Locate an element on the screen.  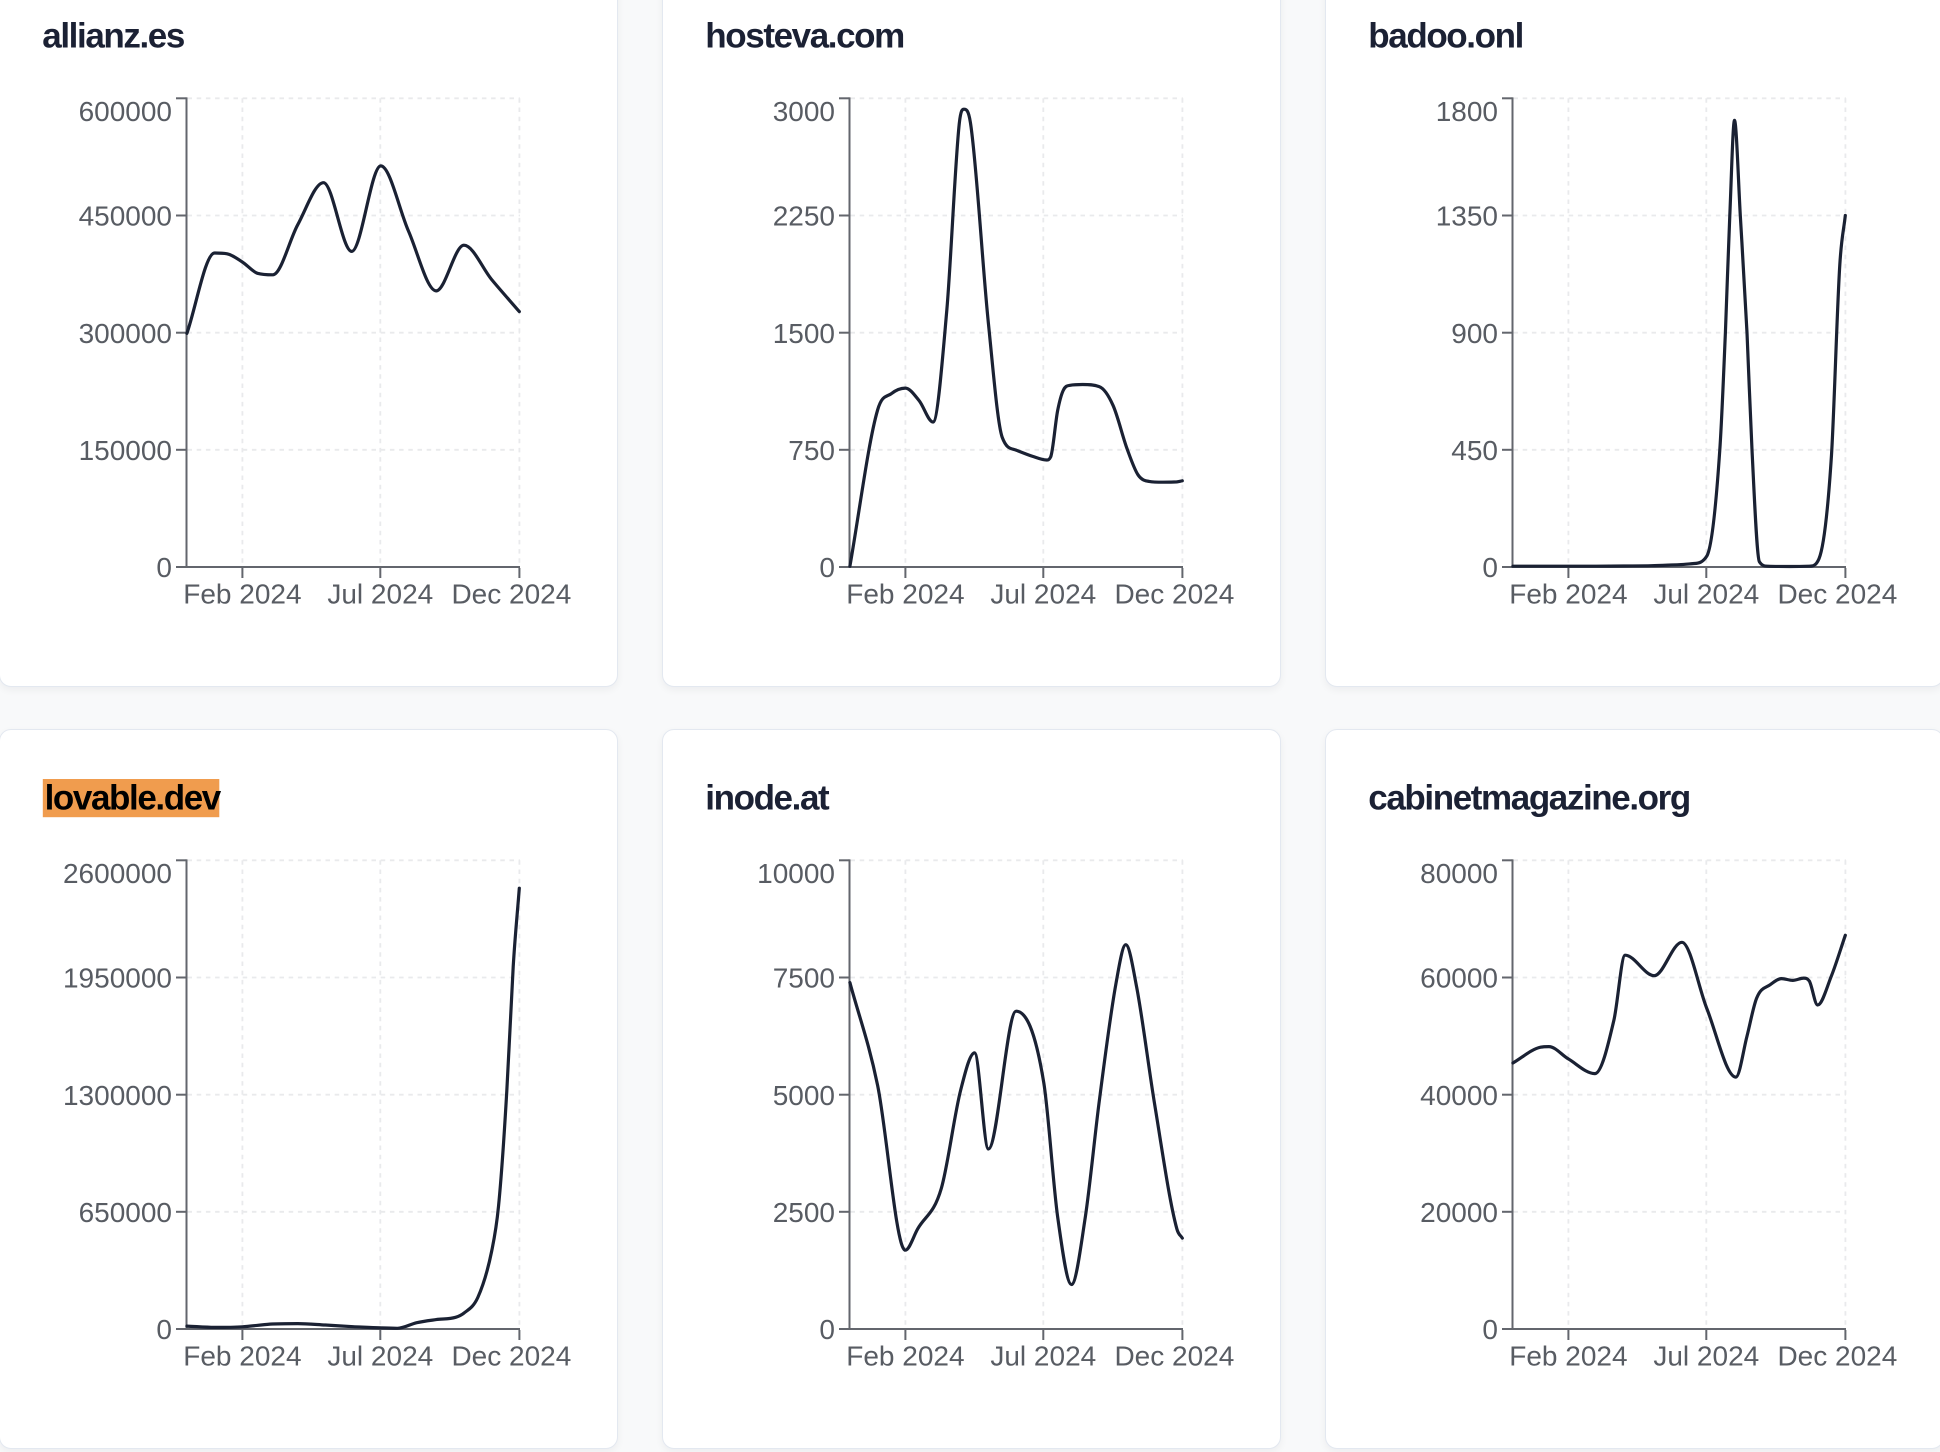
svg-text: 5000 is located at coordinates (803, 1095).